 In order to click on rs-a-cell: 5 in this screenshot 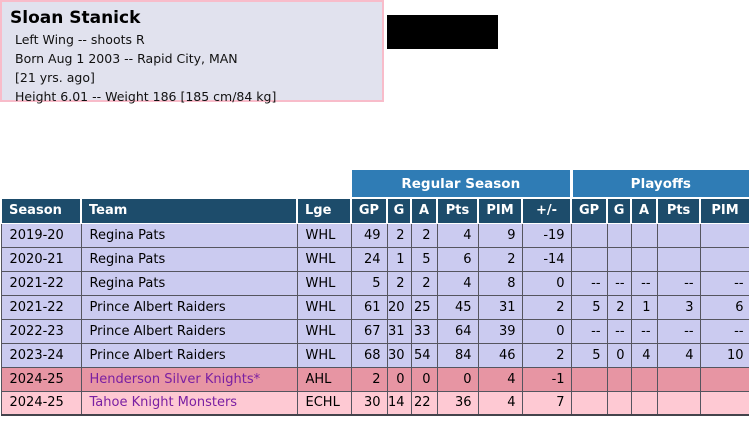, I will do `click(424, 259)`.